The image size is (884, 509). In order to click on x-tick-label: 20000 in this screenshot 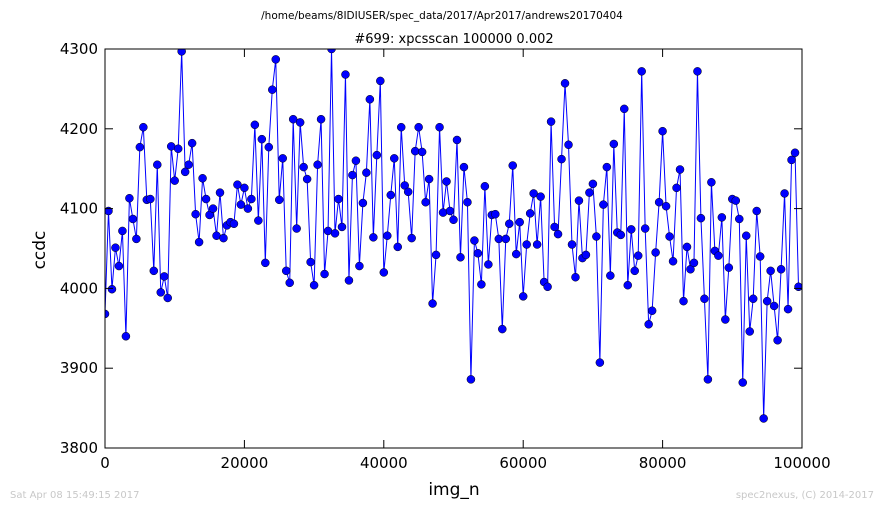, I will do `click(245, 463)`.